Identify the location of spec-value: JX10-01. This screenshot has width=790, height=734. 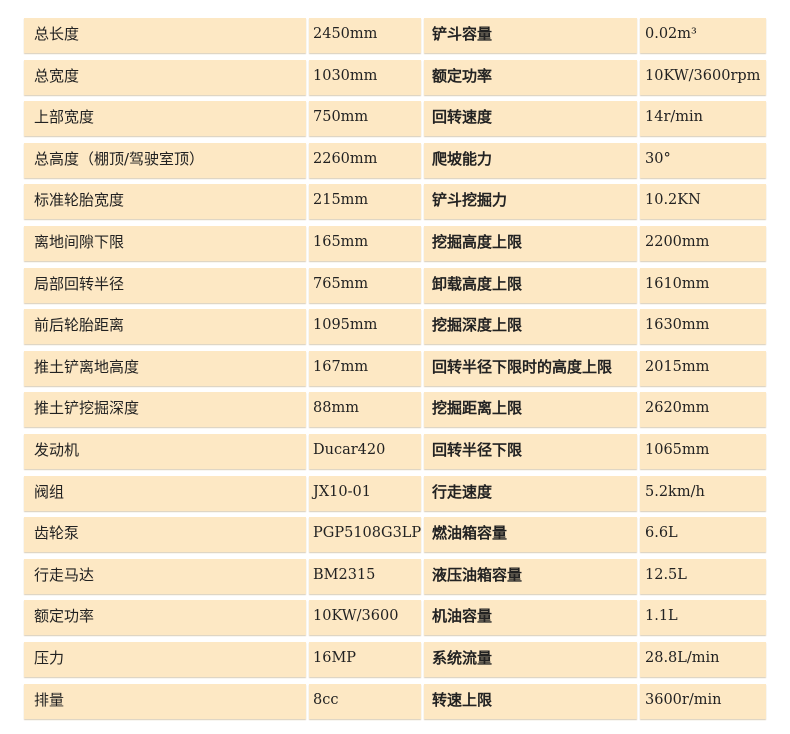
(365, 493).